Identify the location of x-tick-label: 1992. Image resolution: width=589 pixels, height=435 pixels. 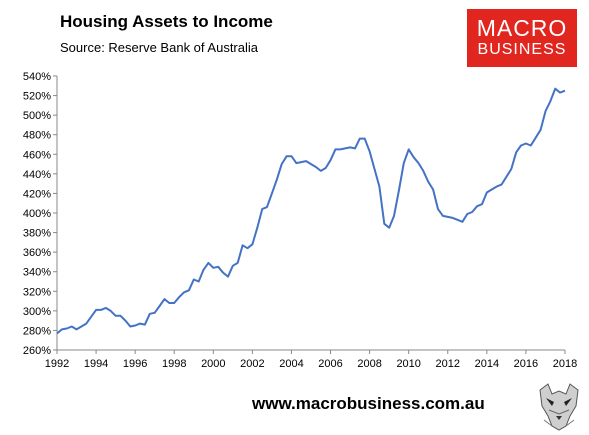
(57, 364).